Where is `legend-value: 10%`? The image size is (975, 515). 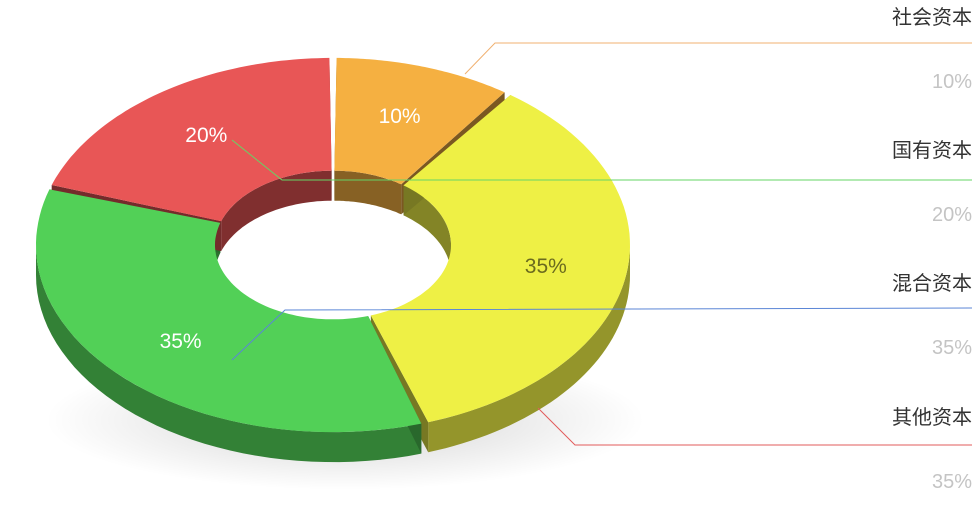 legend-value: 10% is located at coordinates (952, 82).